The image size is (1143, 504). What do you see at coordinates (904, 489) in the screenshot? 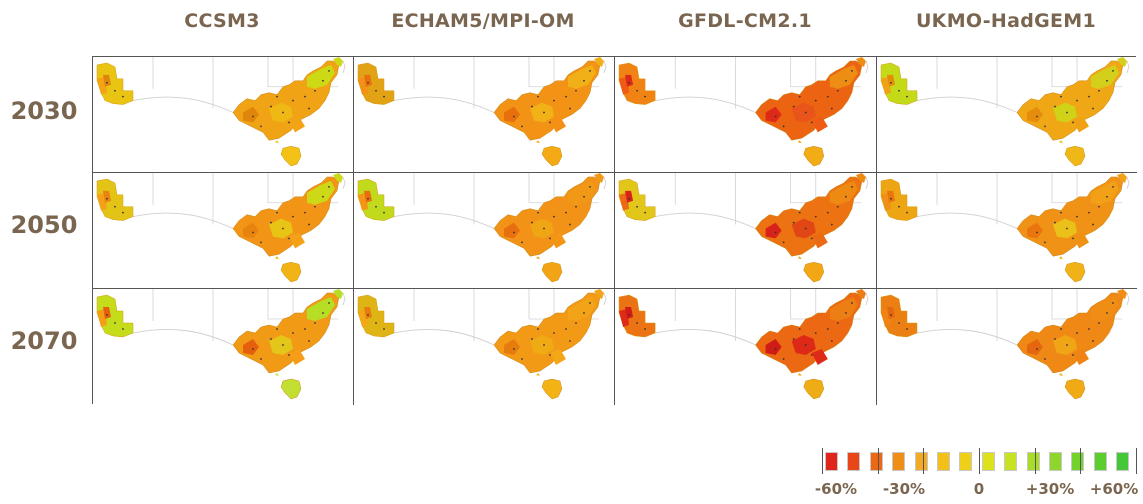
I see `legend-label-1: -30%` at bounding box center [904, 489].